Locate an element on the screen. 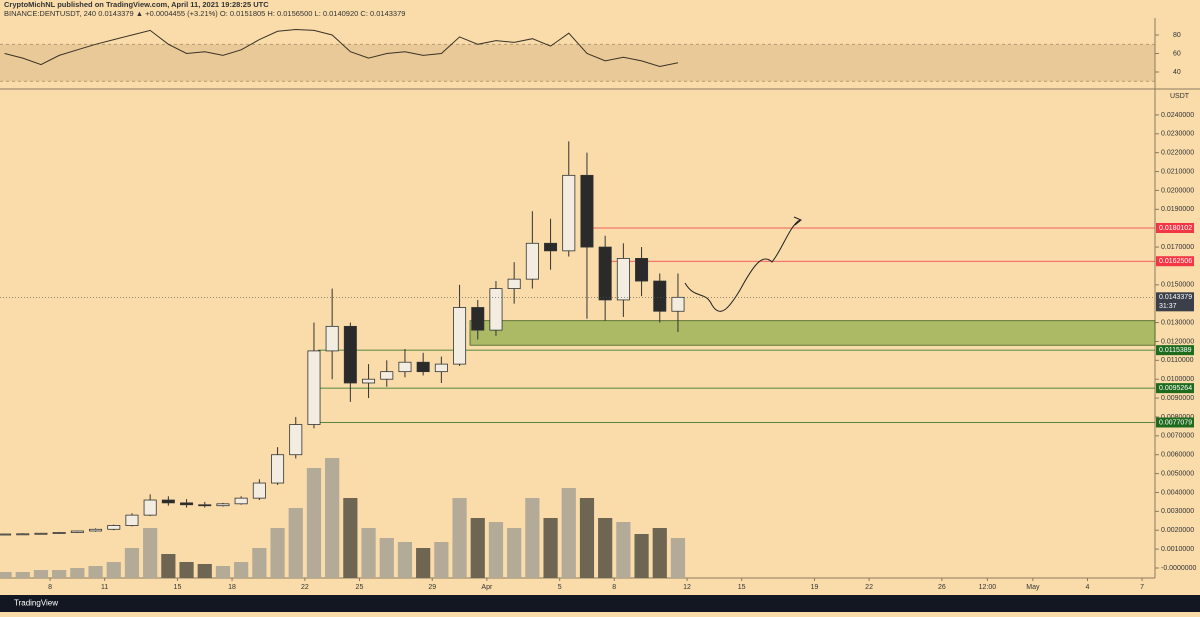  last-price-bg is located at coordinates (1175, 302).